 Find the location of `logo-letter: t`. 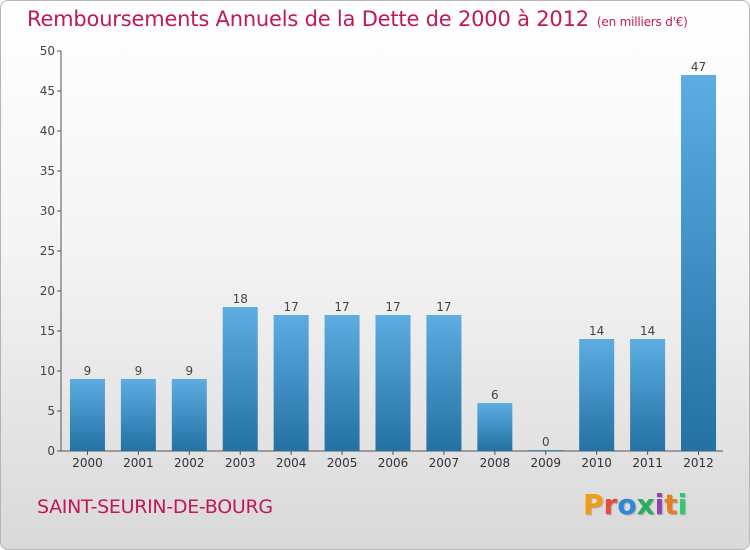

logo-letter: t is located at coordinates (671, 504).